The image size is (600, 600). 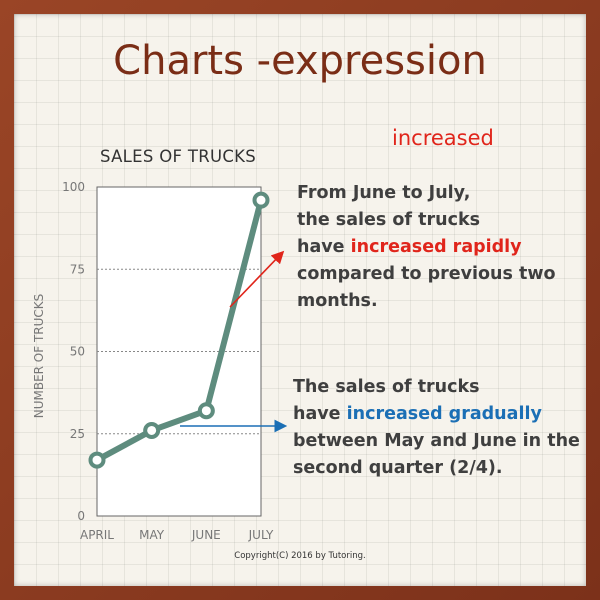 I want to click on x-tick-labels: APRIL MAY JUNE JULY, so click(x=177, y=535).